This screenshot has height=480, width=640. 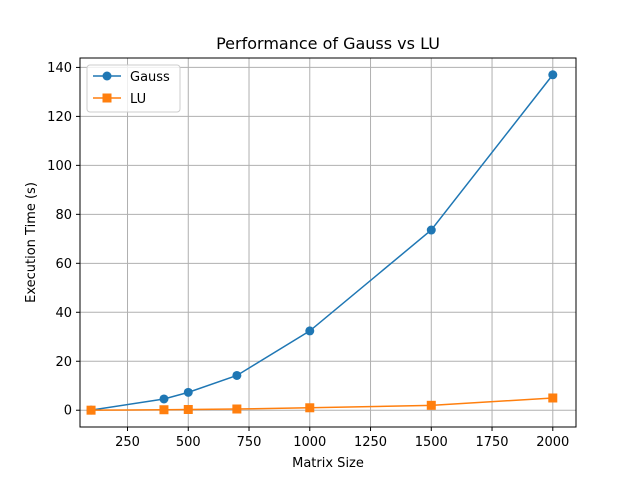 What do you see at coordinates (63, 215) in the screenshot?
I see `y-tick-label: 80` at bounding box center [63, 215].